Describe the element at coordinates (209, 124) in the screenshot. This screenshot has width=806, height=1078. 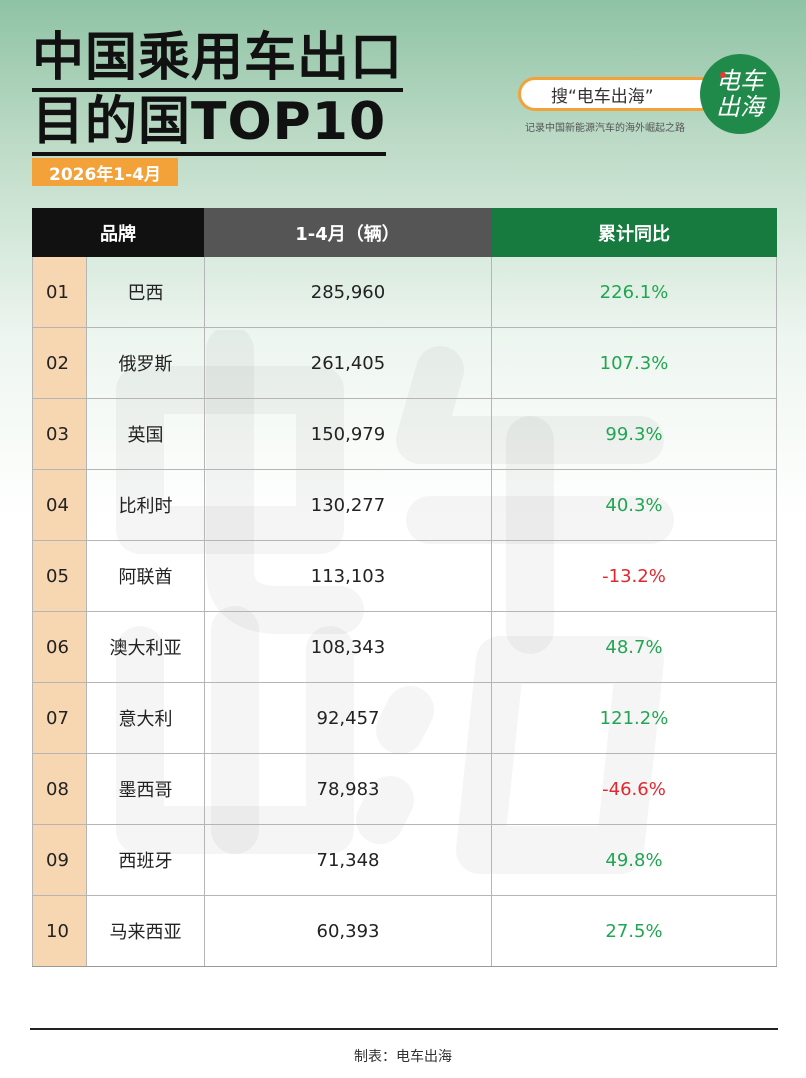
I see `page-title-line-2: 目的国TOP10` at that location.